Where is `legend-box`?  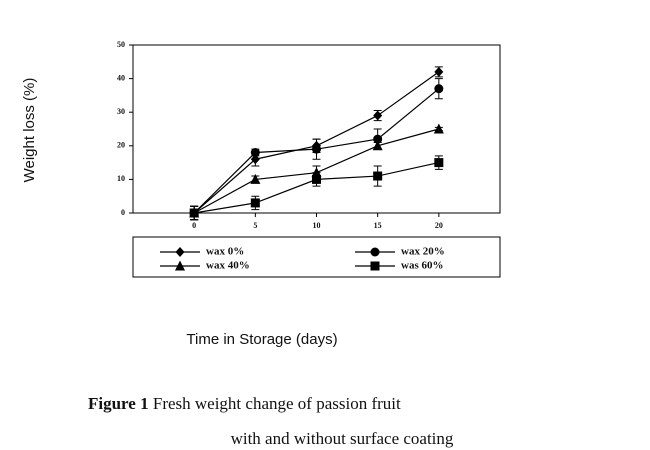
legend-box is located at coordinates (316, 257).